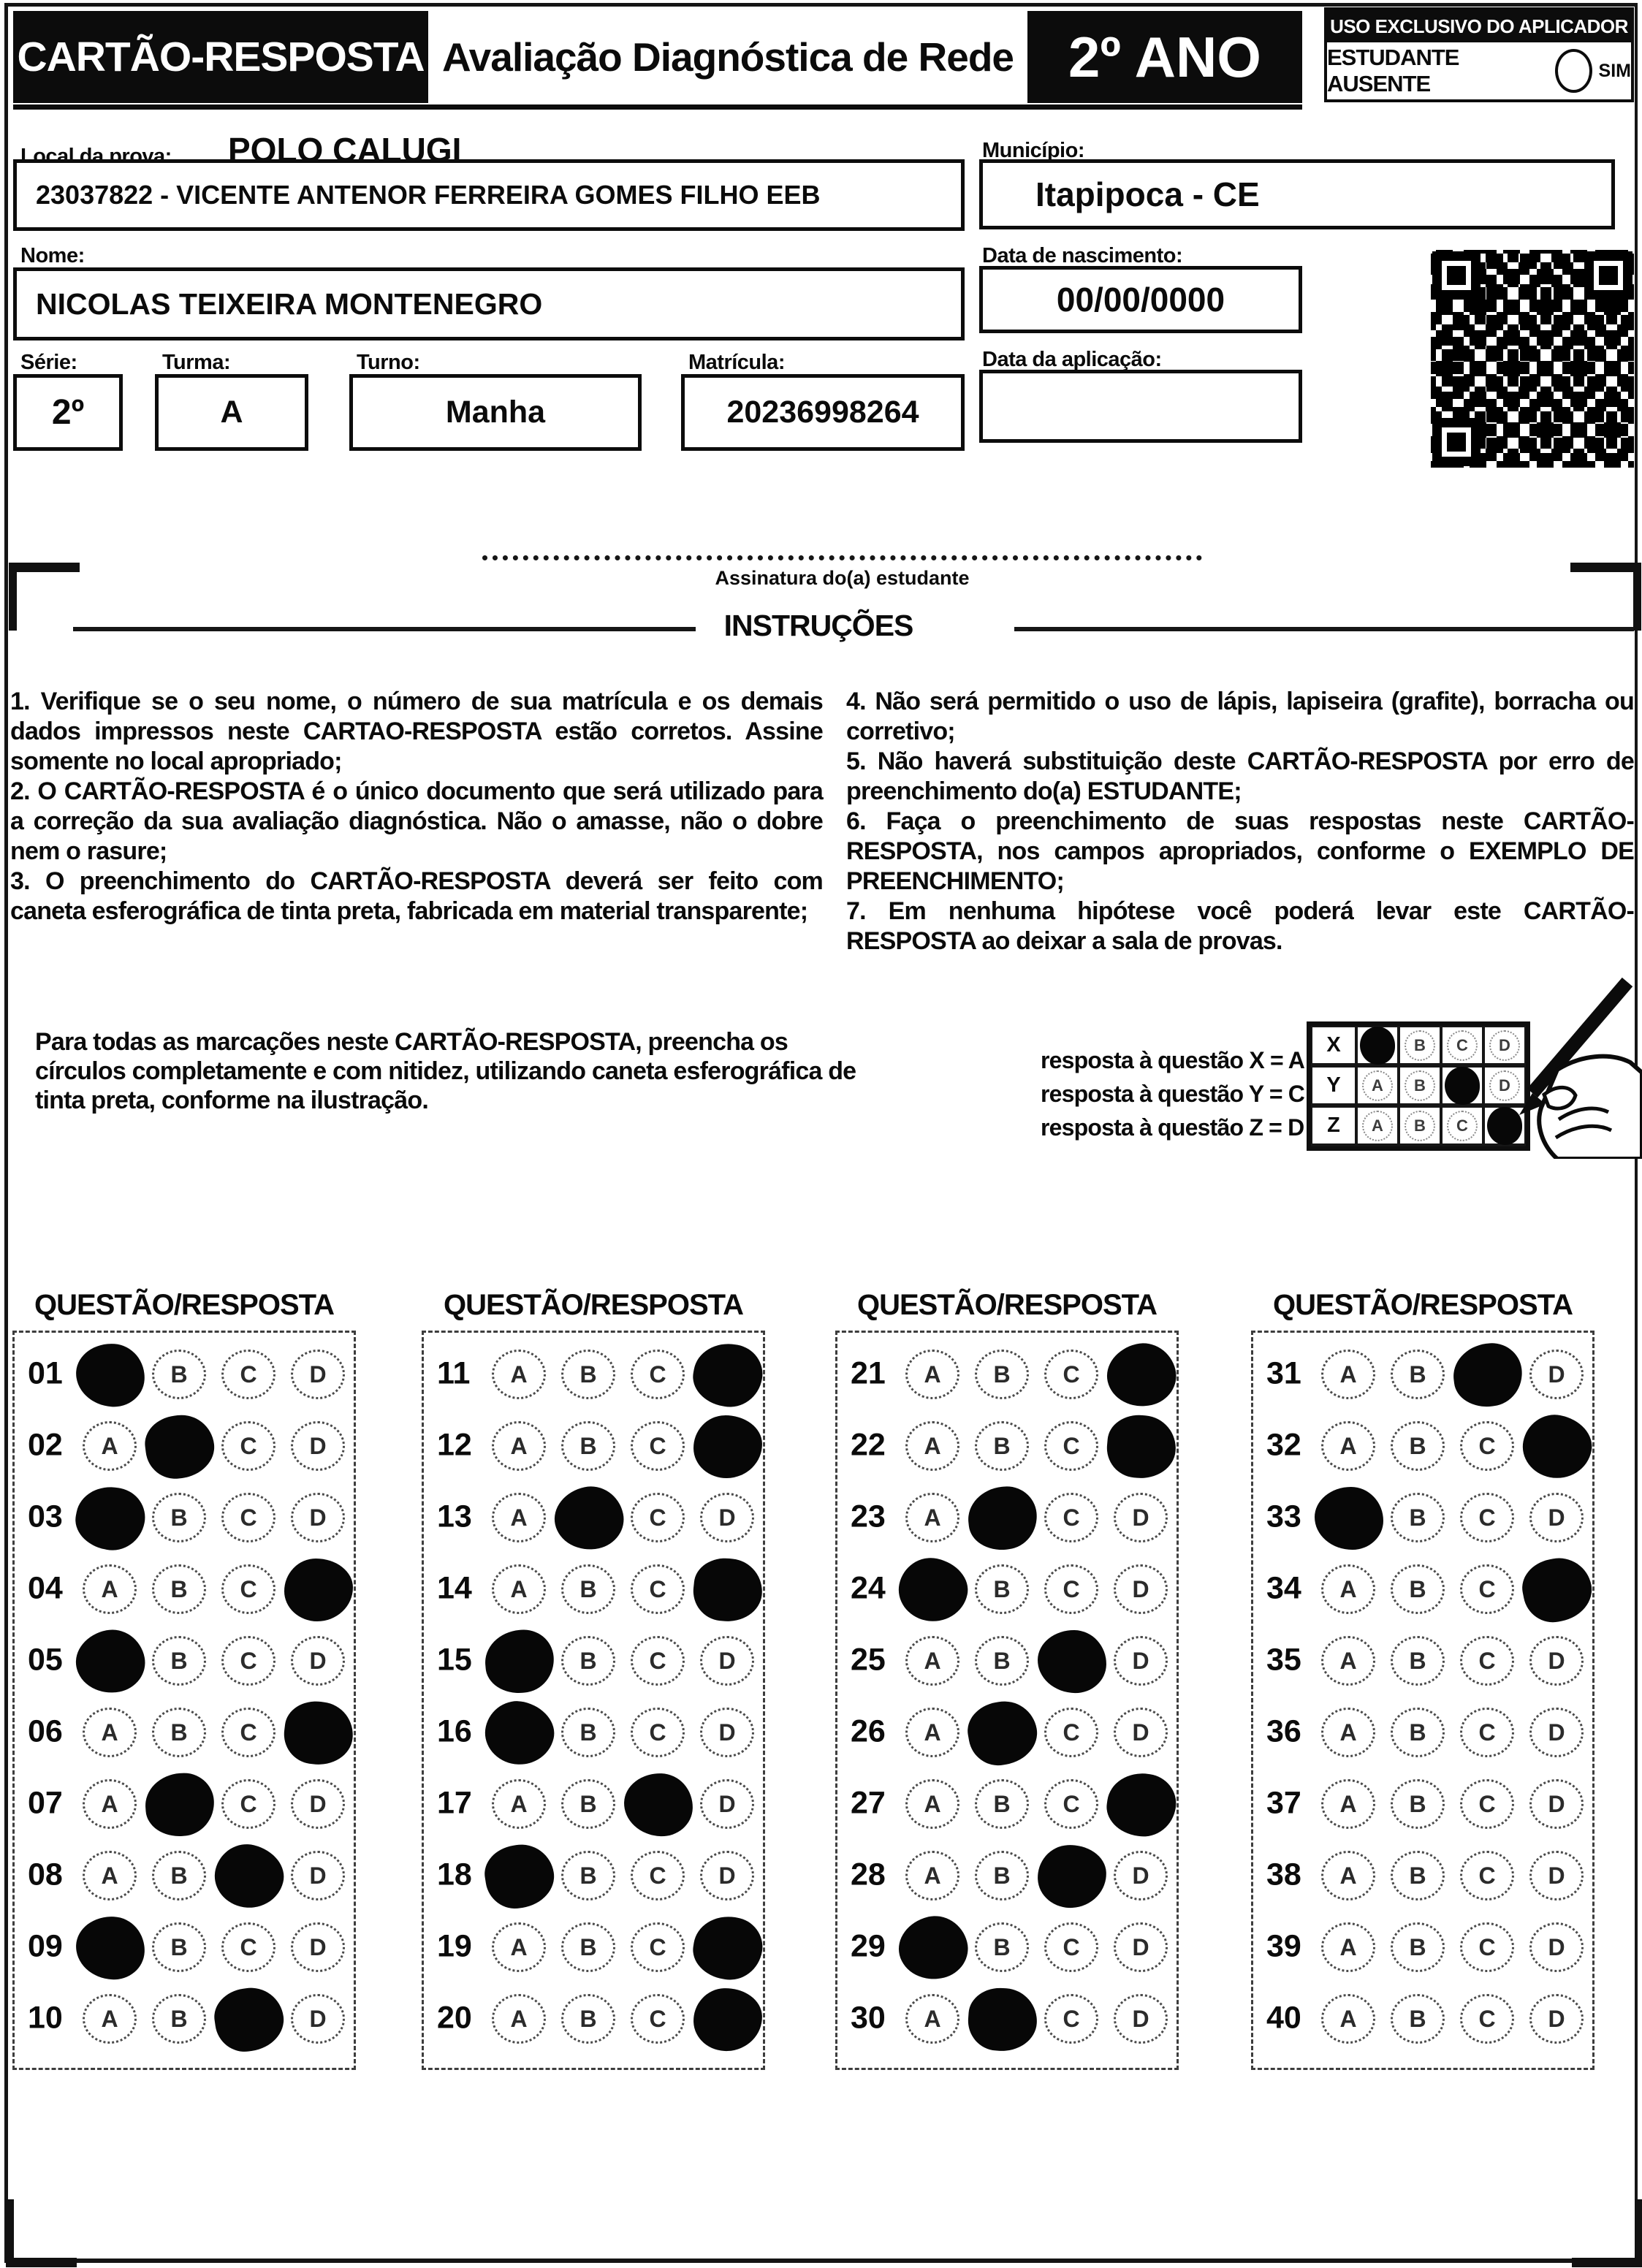  I want to click on bubble-09-A: A, so click(110, 1948).